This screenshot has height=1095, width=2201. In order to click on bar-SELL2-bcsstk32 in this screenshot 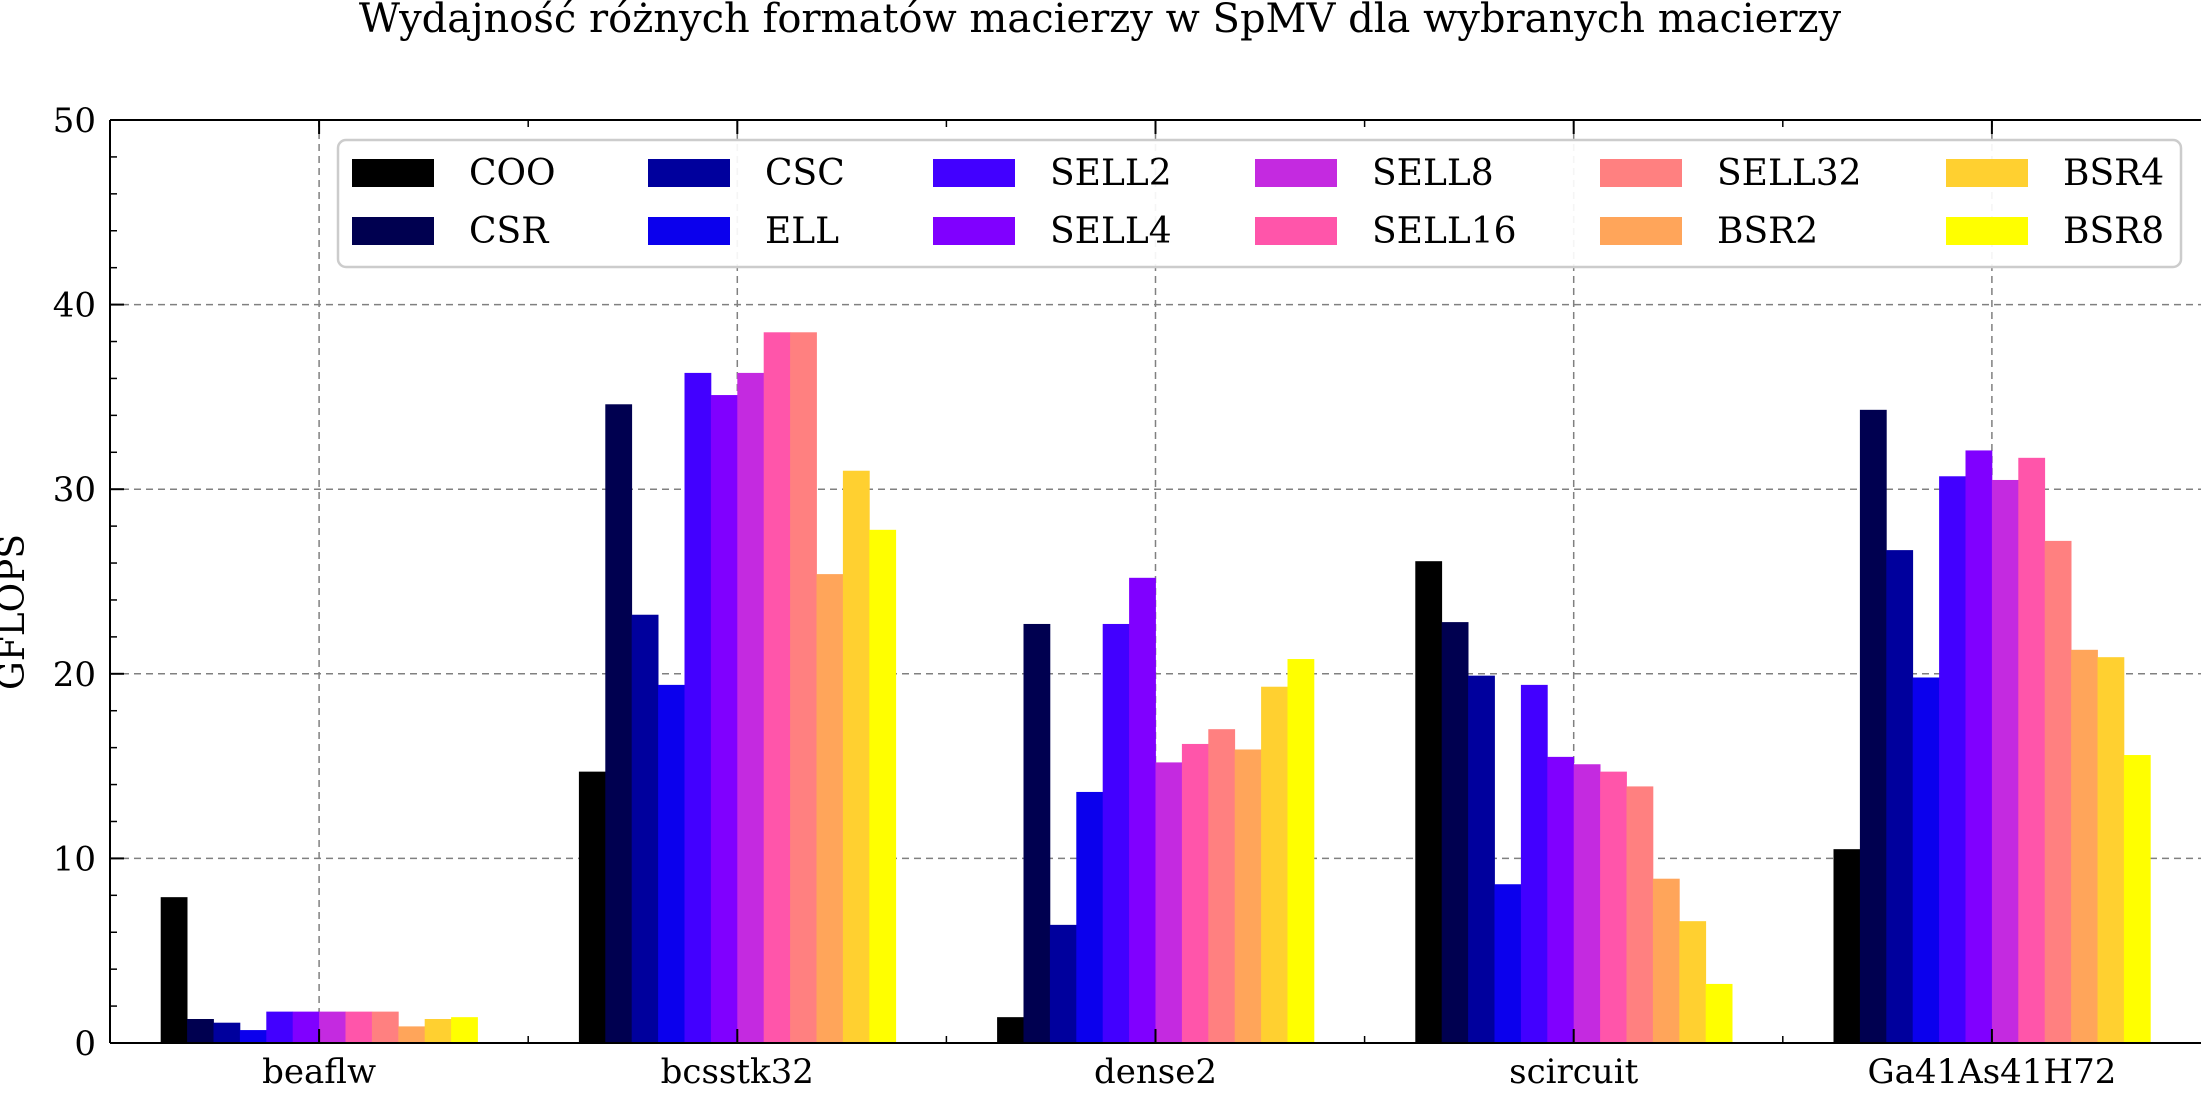, I will do `click(698, 708)`.